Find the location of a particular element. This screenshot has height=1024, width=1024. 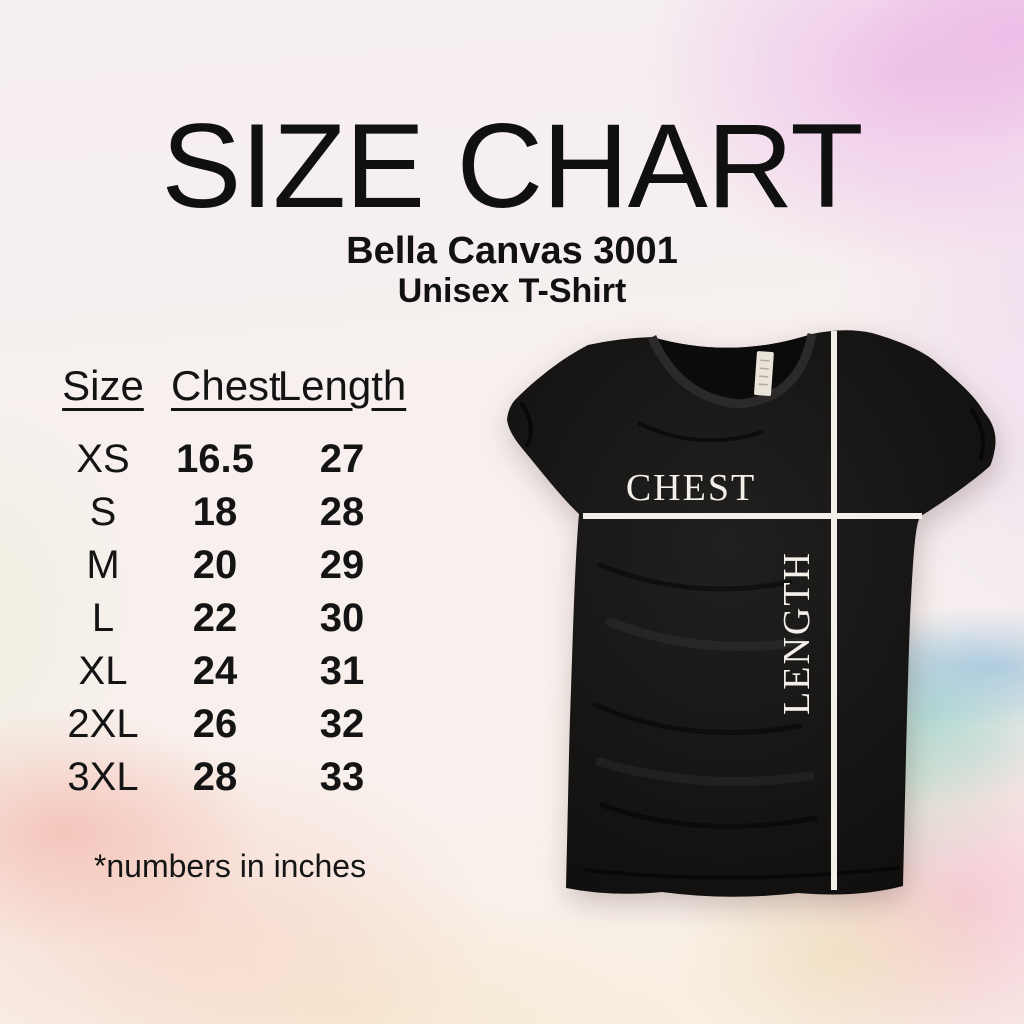

size-value: L is located at coordinates (103, 618).